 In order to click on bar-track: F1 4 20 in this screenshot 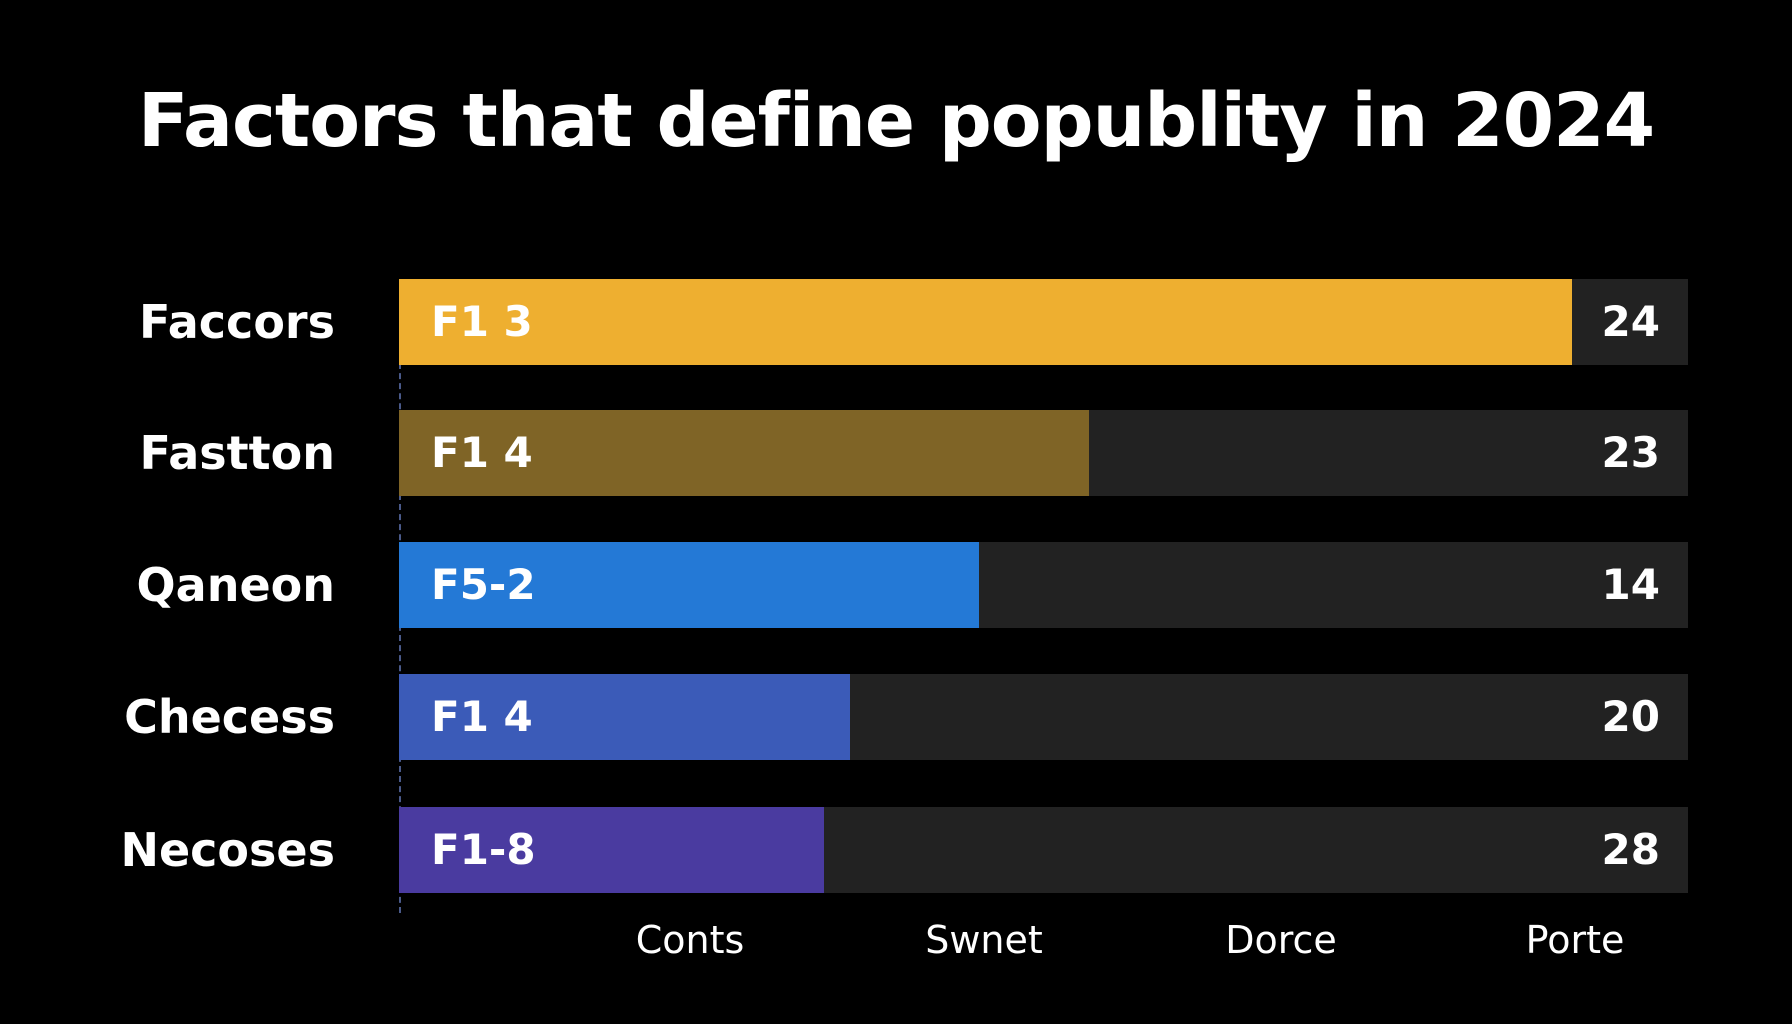, I will do `click(1043, 717)`.